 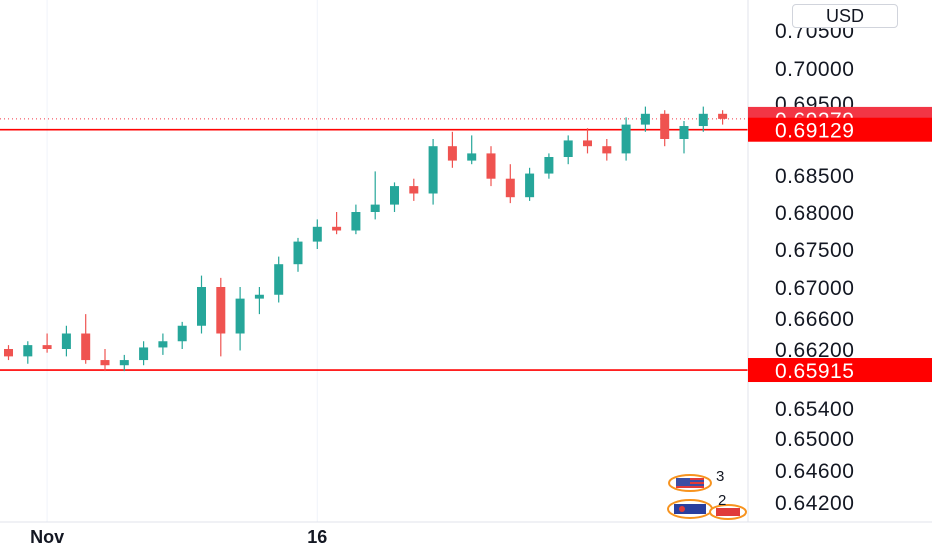 I want to click on au-flag-icon, so click(x=707, y=509).